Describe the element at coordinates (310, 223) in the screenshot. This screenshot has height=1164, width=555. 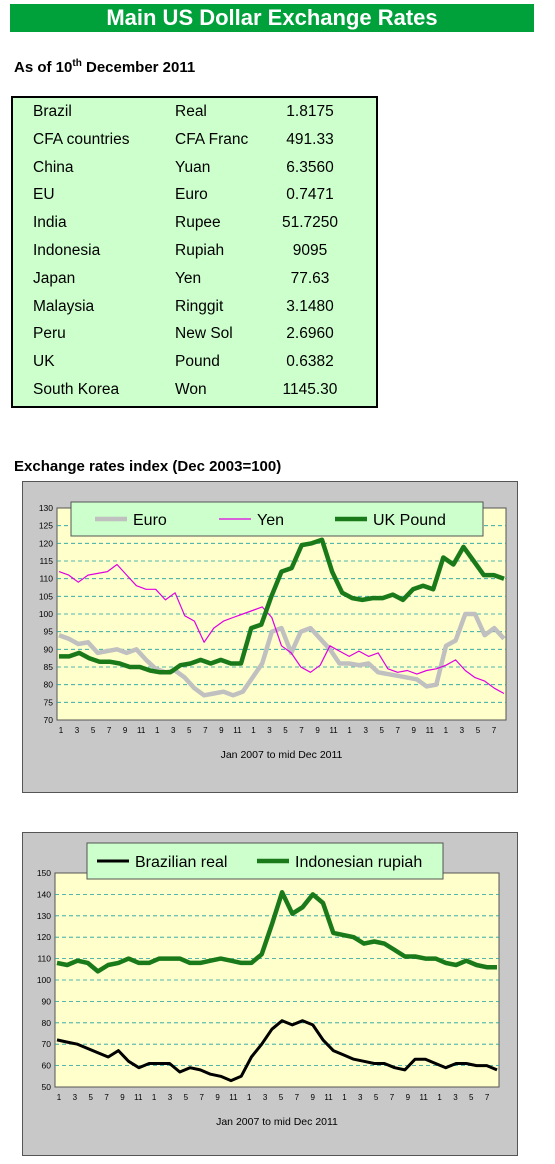
I see `rate-value: 51.7250` at that location.